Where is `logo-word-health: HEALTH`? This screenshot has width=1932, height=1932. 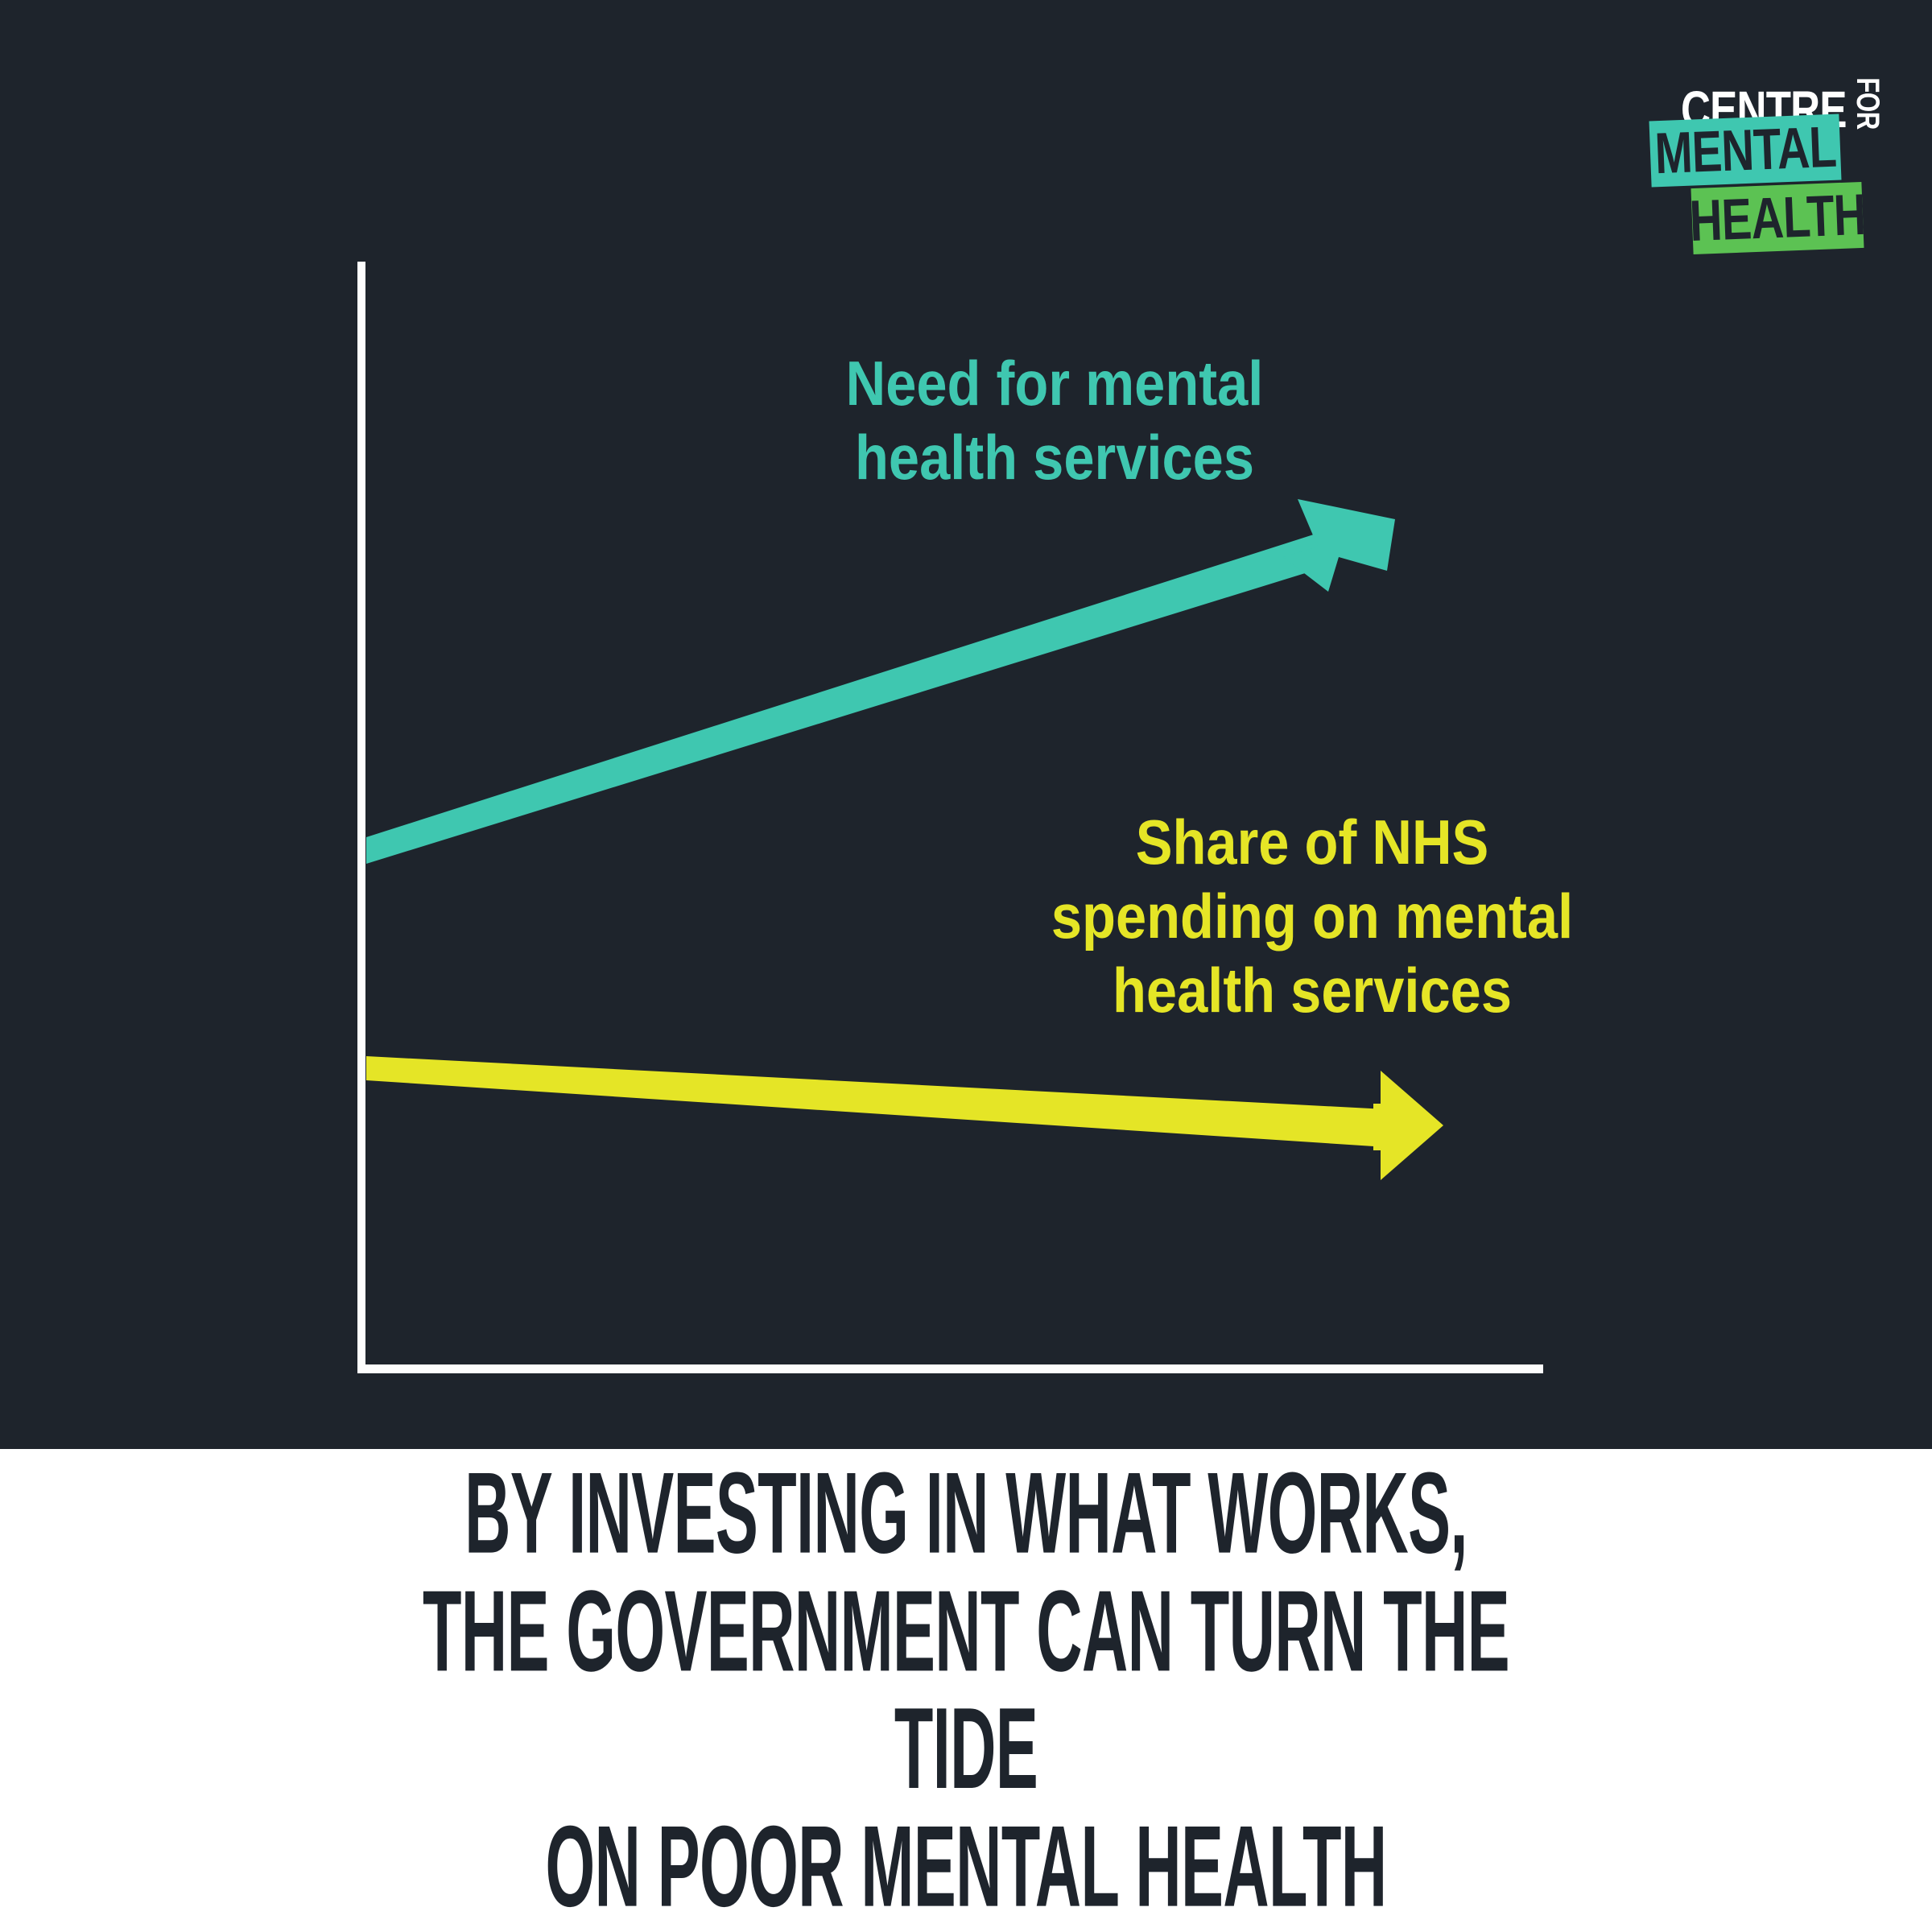
logo-word-health: HEALTH is located at coordinates (1777, 218).